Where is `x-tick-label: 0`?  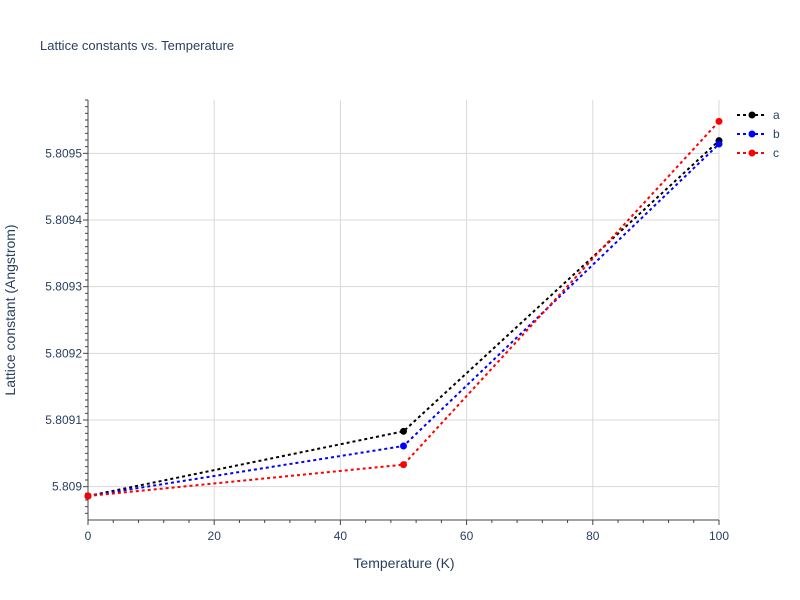 x-tick-label: 0 is located at coordinates (88, 536).